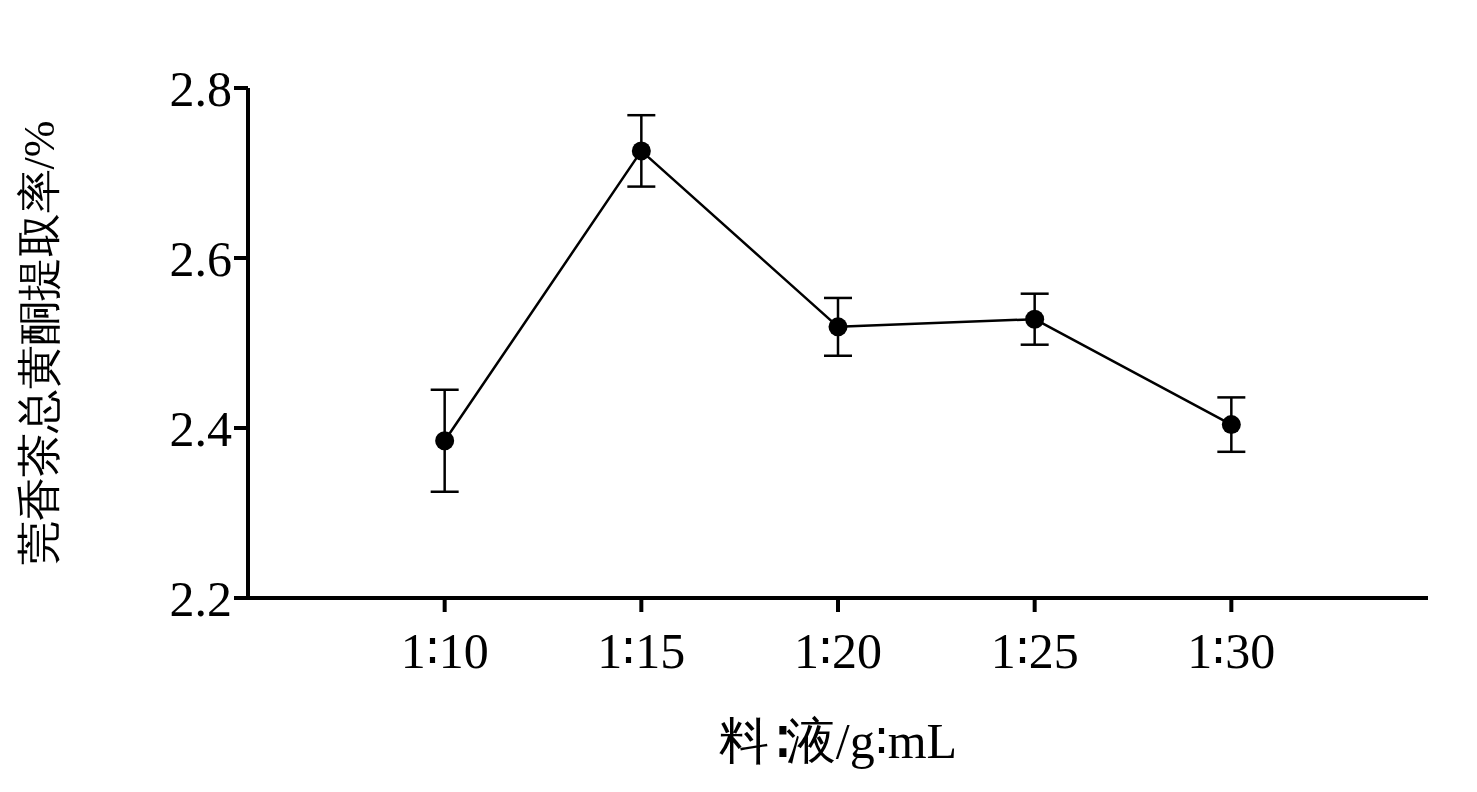  What do you see at coordinates (200, 598) in the screenshot?
I see `y-tick-label: 2.2` at bounding box center [200, 598].